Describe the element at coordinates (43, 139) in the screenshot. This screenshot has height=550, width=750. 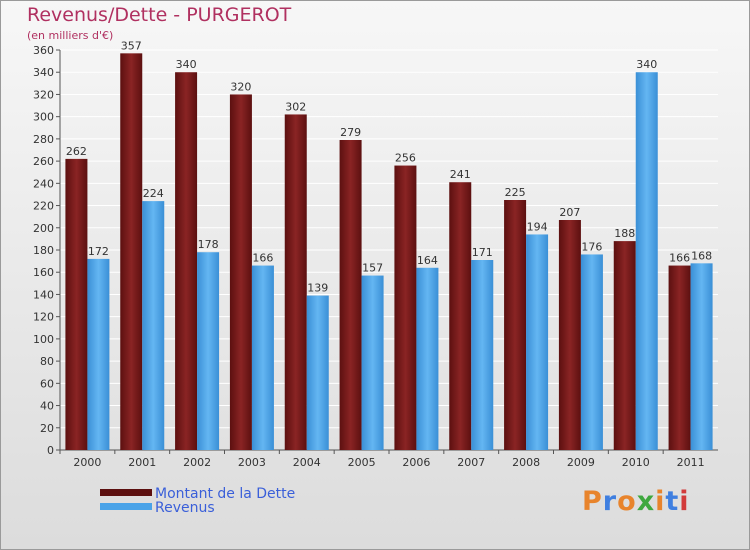
I see `y-tick-label: 280` at that location.